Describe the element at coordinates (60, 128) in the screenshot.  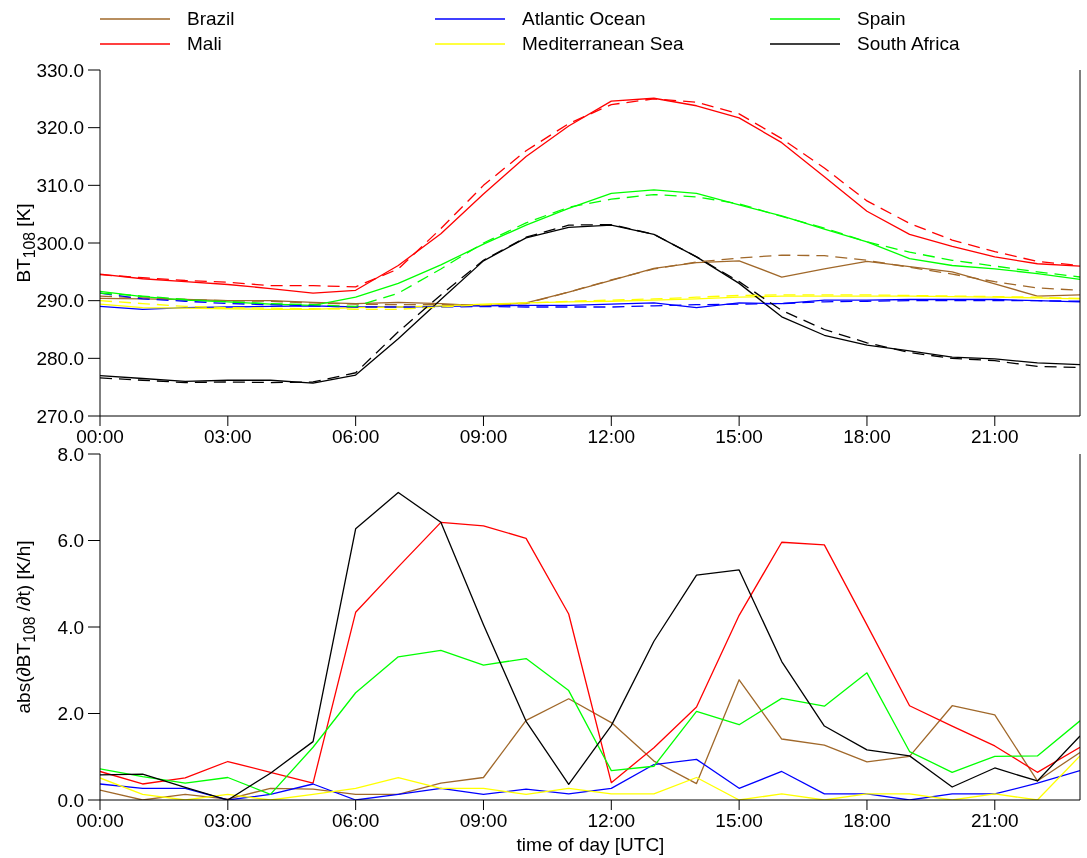
I see `y-tick-label: 320.0` at that location.